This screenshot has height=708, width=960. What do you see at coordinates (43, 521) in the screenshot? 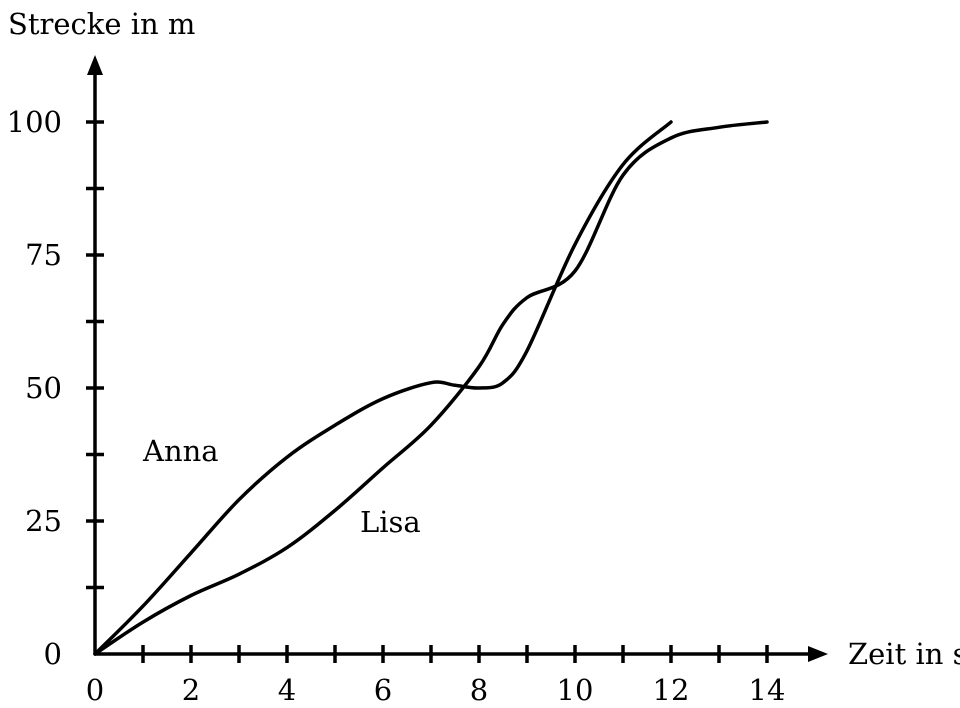
I see `y-tick-label: 25` at bounding box center [43, 521].